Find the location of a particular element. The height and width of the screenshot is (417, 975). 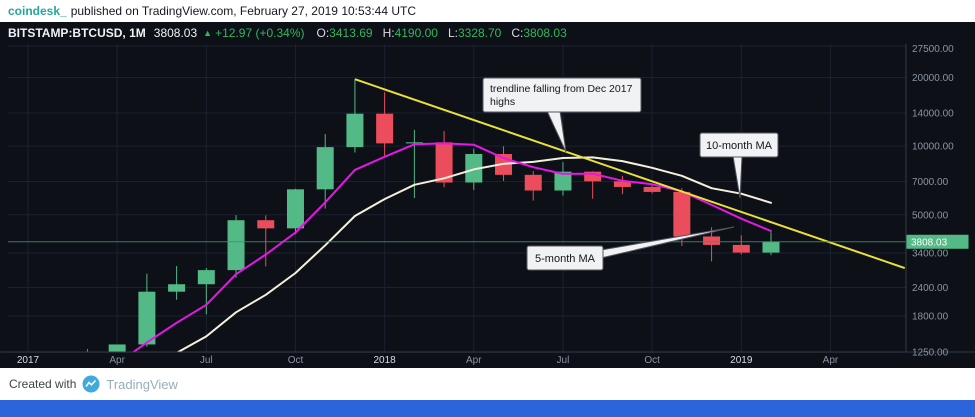

svg-text: 10000.00 is located at coordinates (933, 147).